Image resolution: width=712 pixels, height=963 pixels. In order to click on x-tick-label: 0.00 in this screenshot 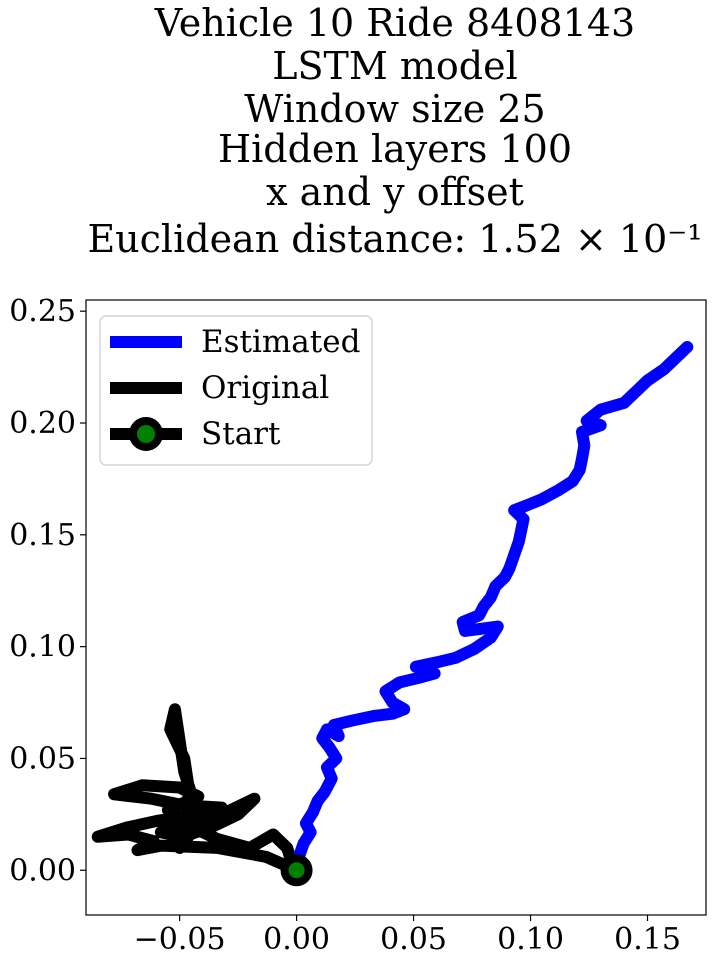, I will do `click(296, 939)`.